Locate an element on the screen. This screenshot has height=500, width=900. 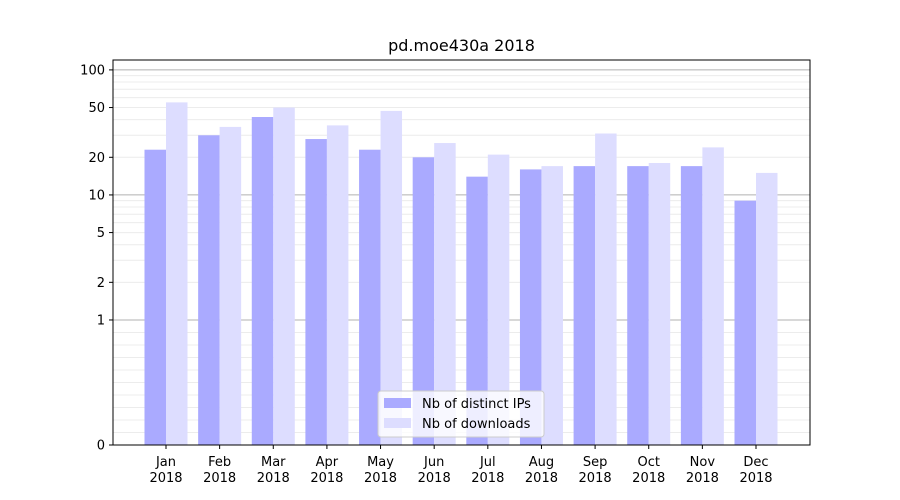
bar-ips-jul is located at coordinates (477, 310).